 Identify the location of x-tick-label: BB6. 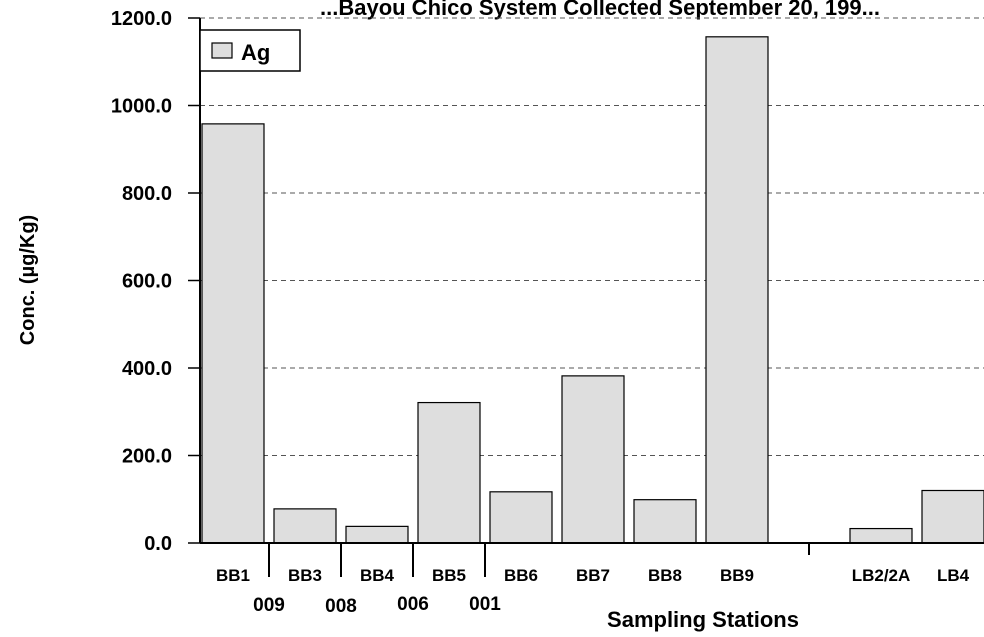
(521, 575).